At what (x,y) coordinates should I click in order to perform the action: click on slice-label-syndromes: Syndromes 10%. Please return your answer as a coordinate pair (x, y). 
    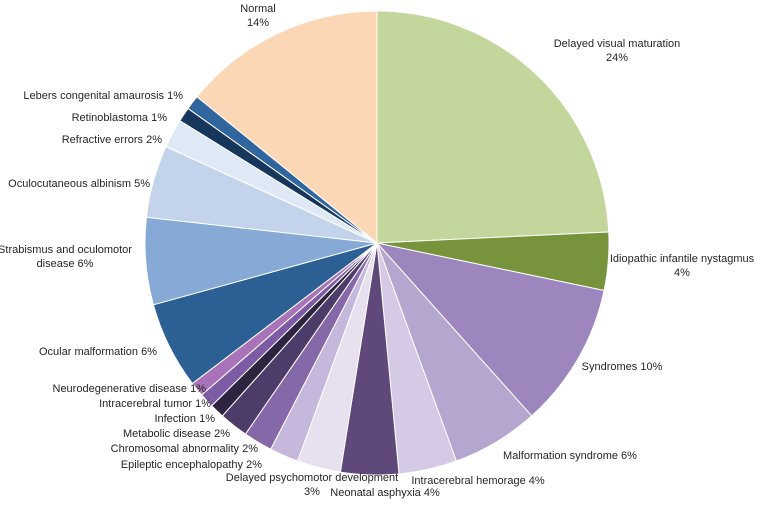
    Looking at the image, I should click on (622, 367).